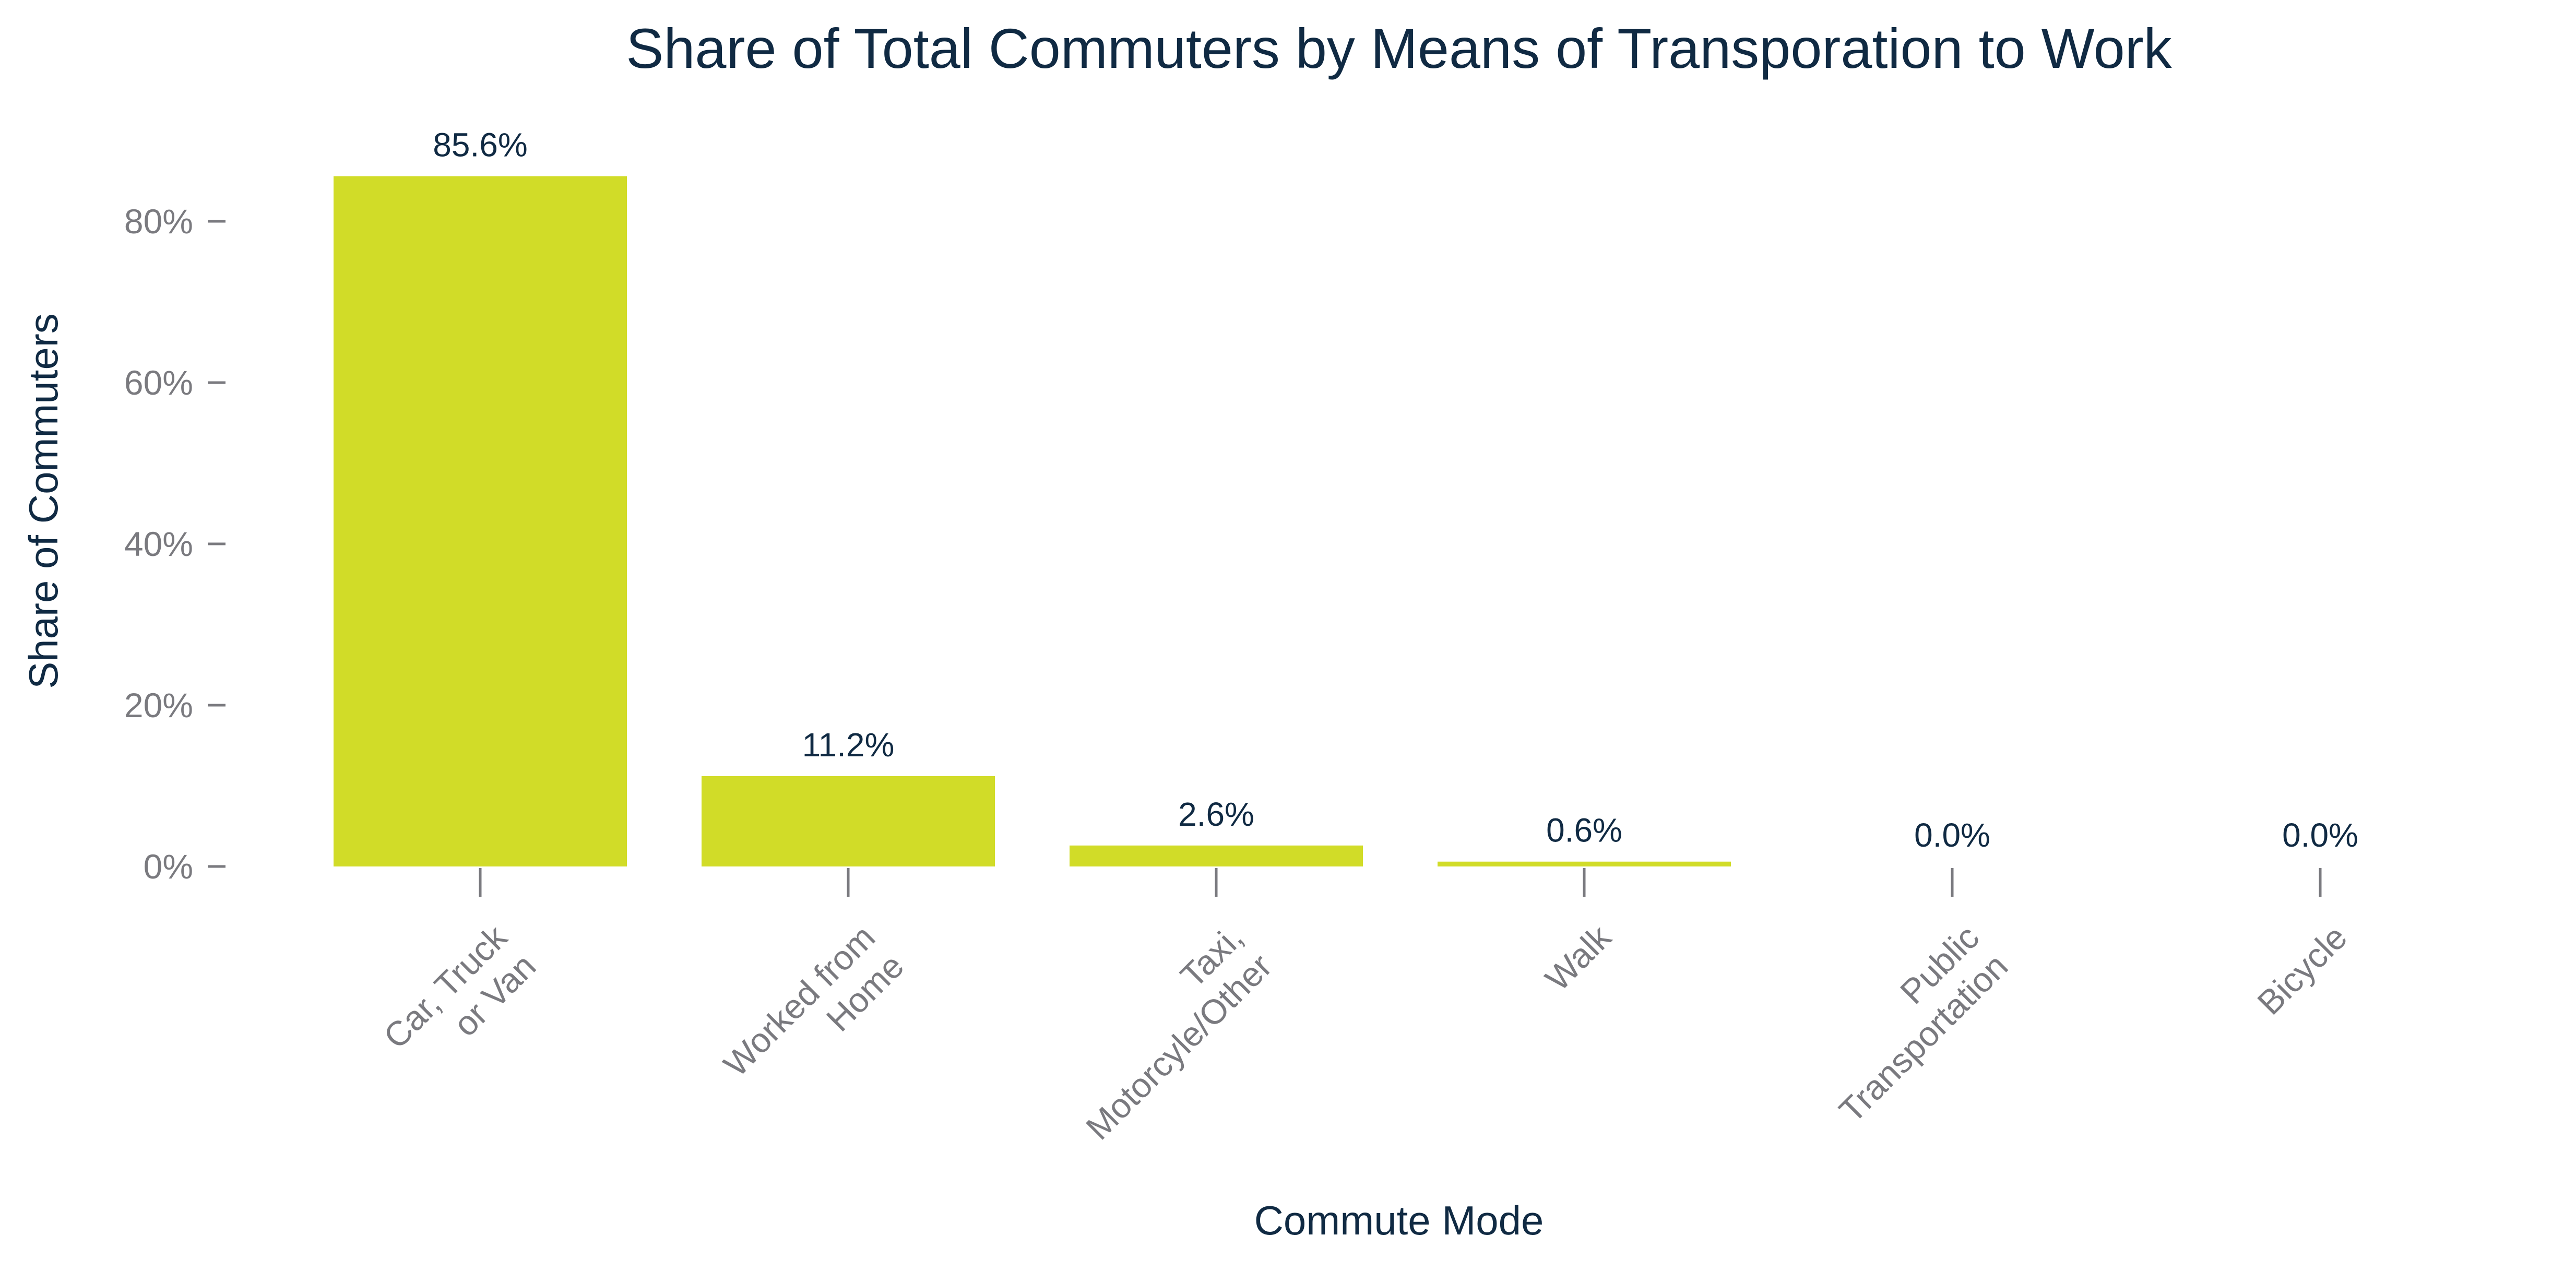 Image resolution: width=2576 pixels, height=1271 pixels. I want to click on y-axis: 0% 20% 40% 60% 80%, so click(174, 544).